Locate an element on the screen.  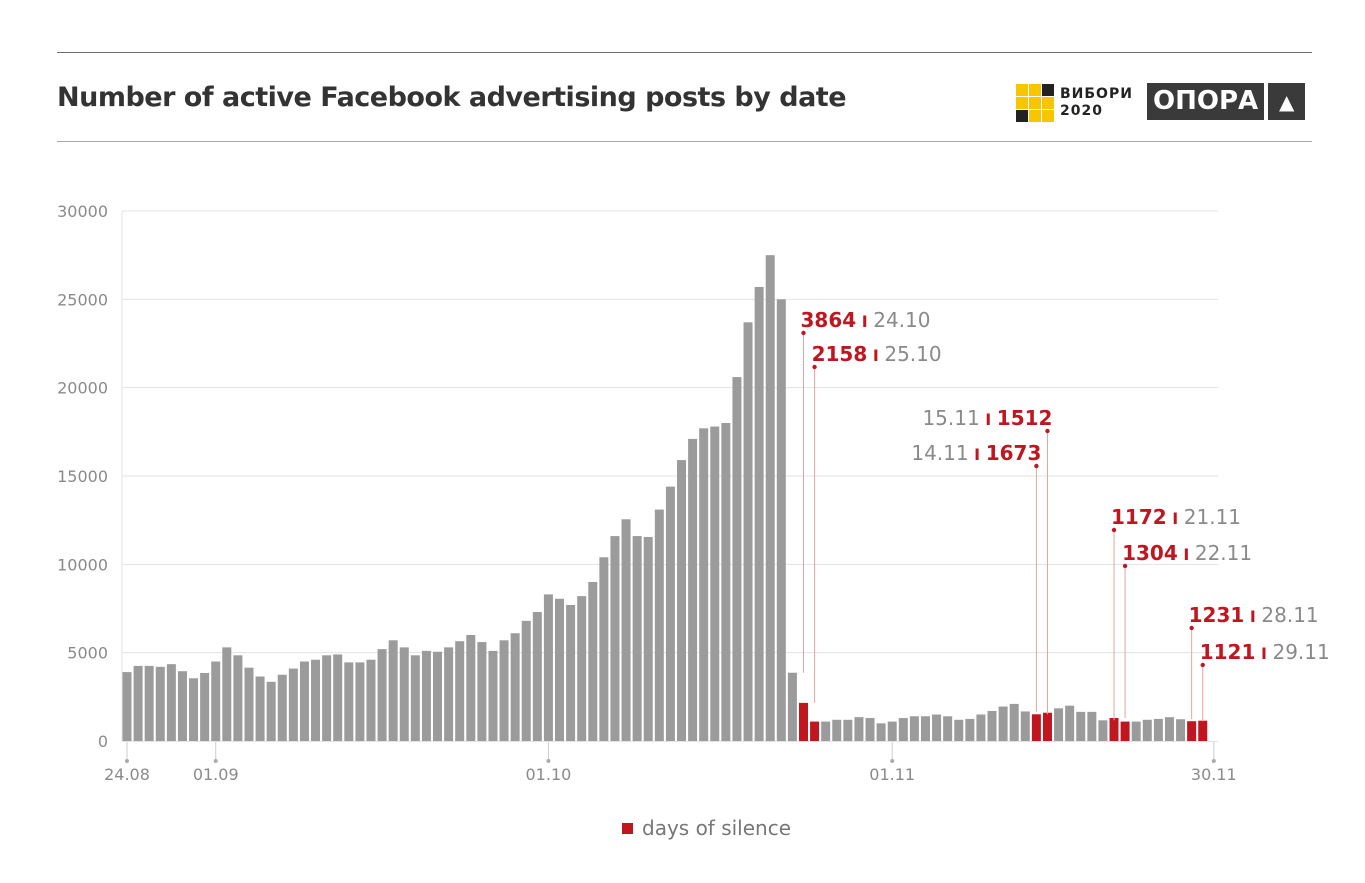
x-tick-label: 01.09 is located at coordinates (216, 774).